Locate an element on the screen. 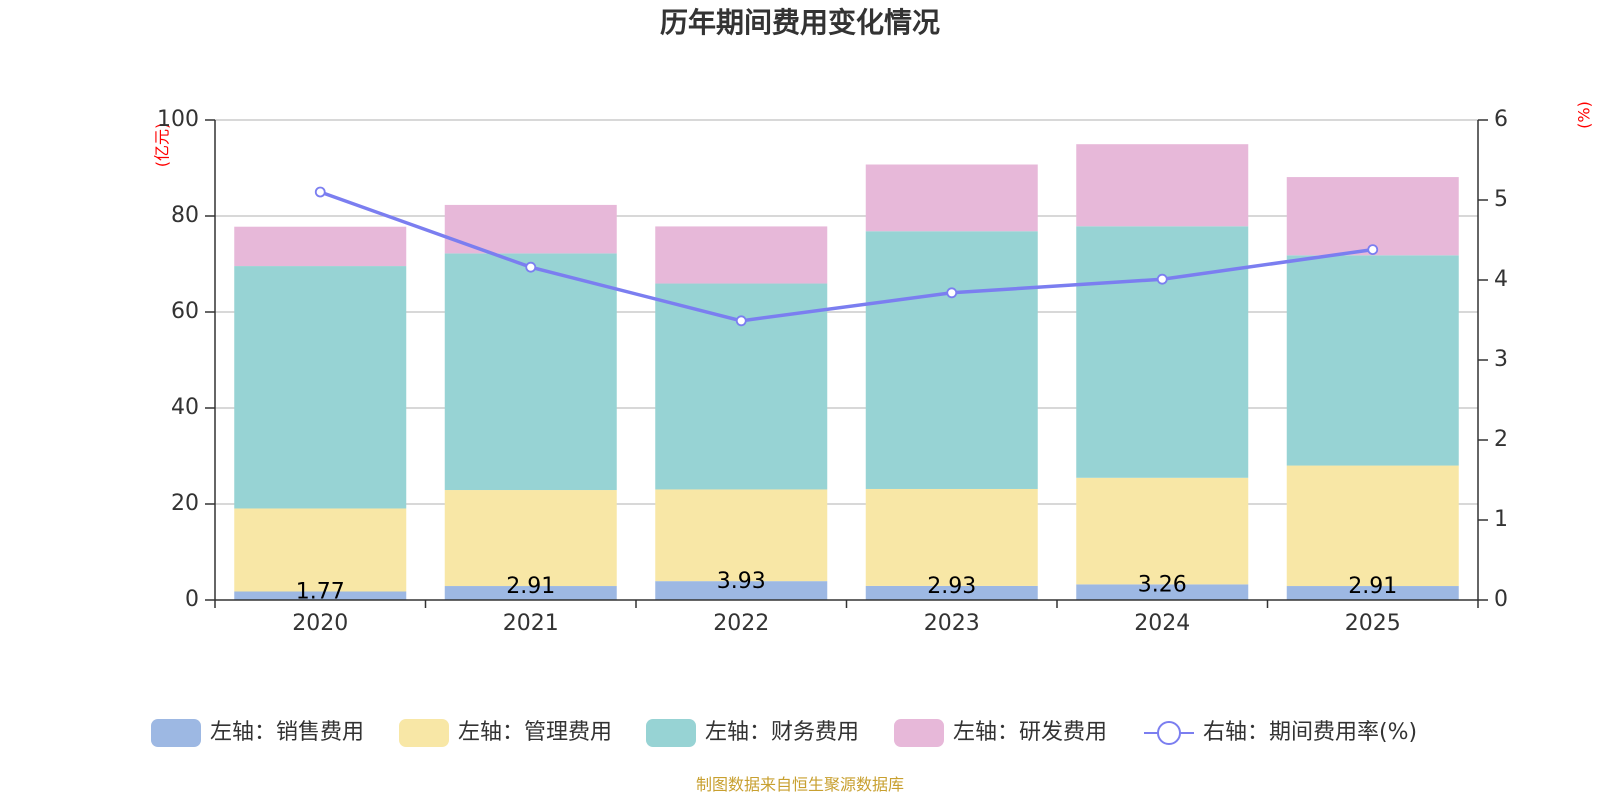 This screenshot has height=800, width=1600. x-axis-tick-label: 2020 is located at coordinates (320, 623).